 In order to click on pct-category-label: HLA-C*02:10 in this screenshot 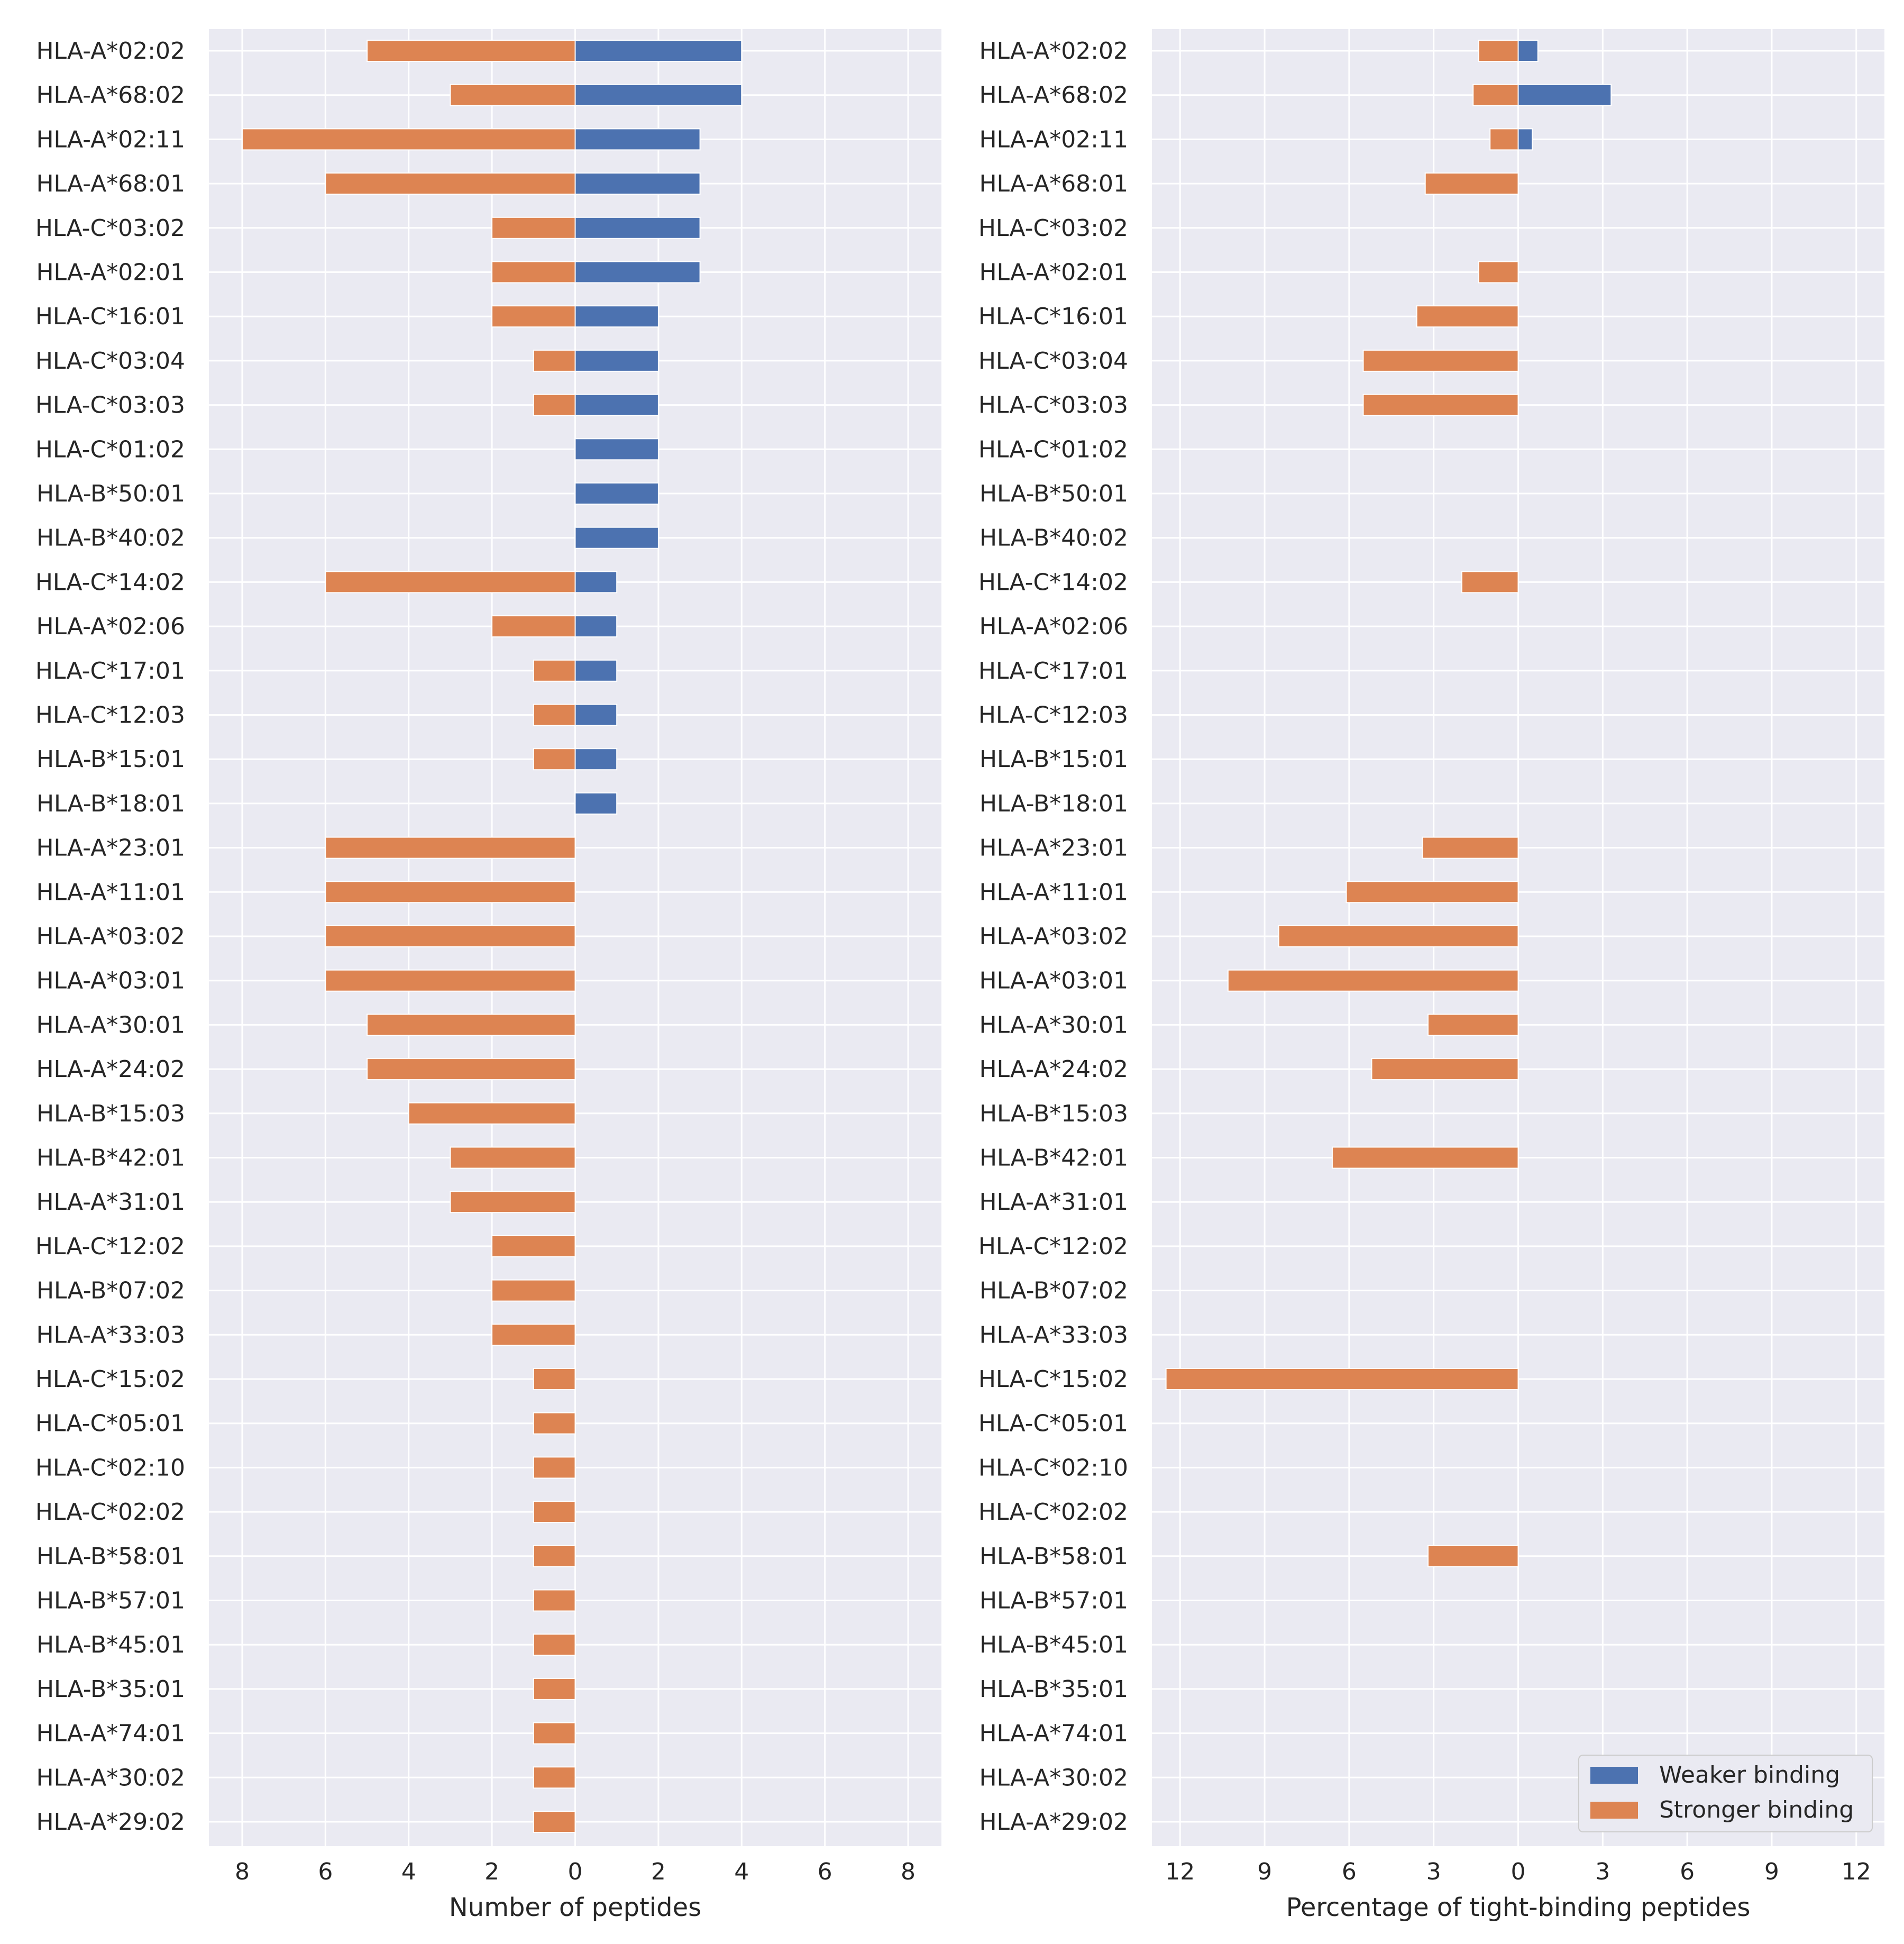, I will do `click(1053, 1467)`.